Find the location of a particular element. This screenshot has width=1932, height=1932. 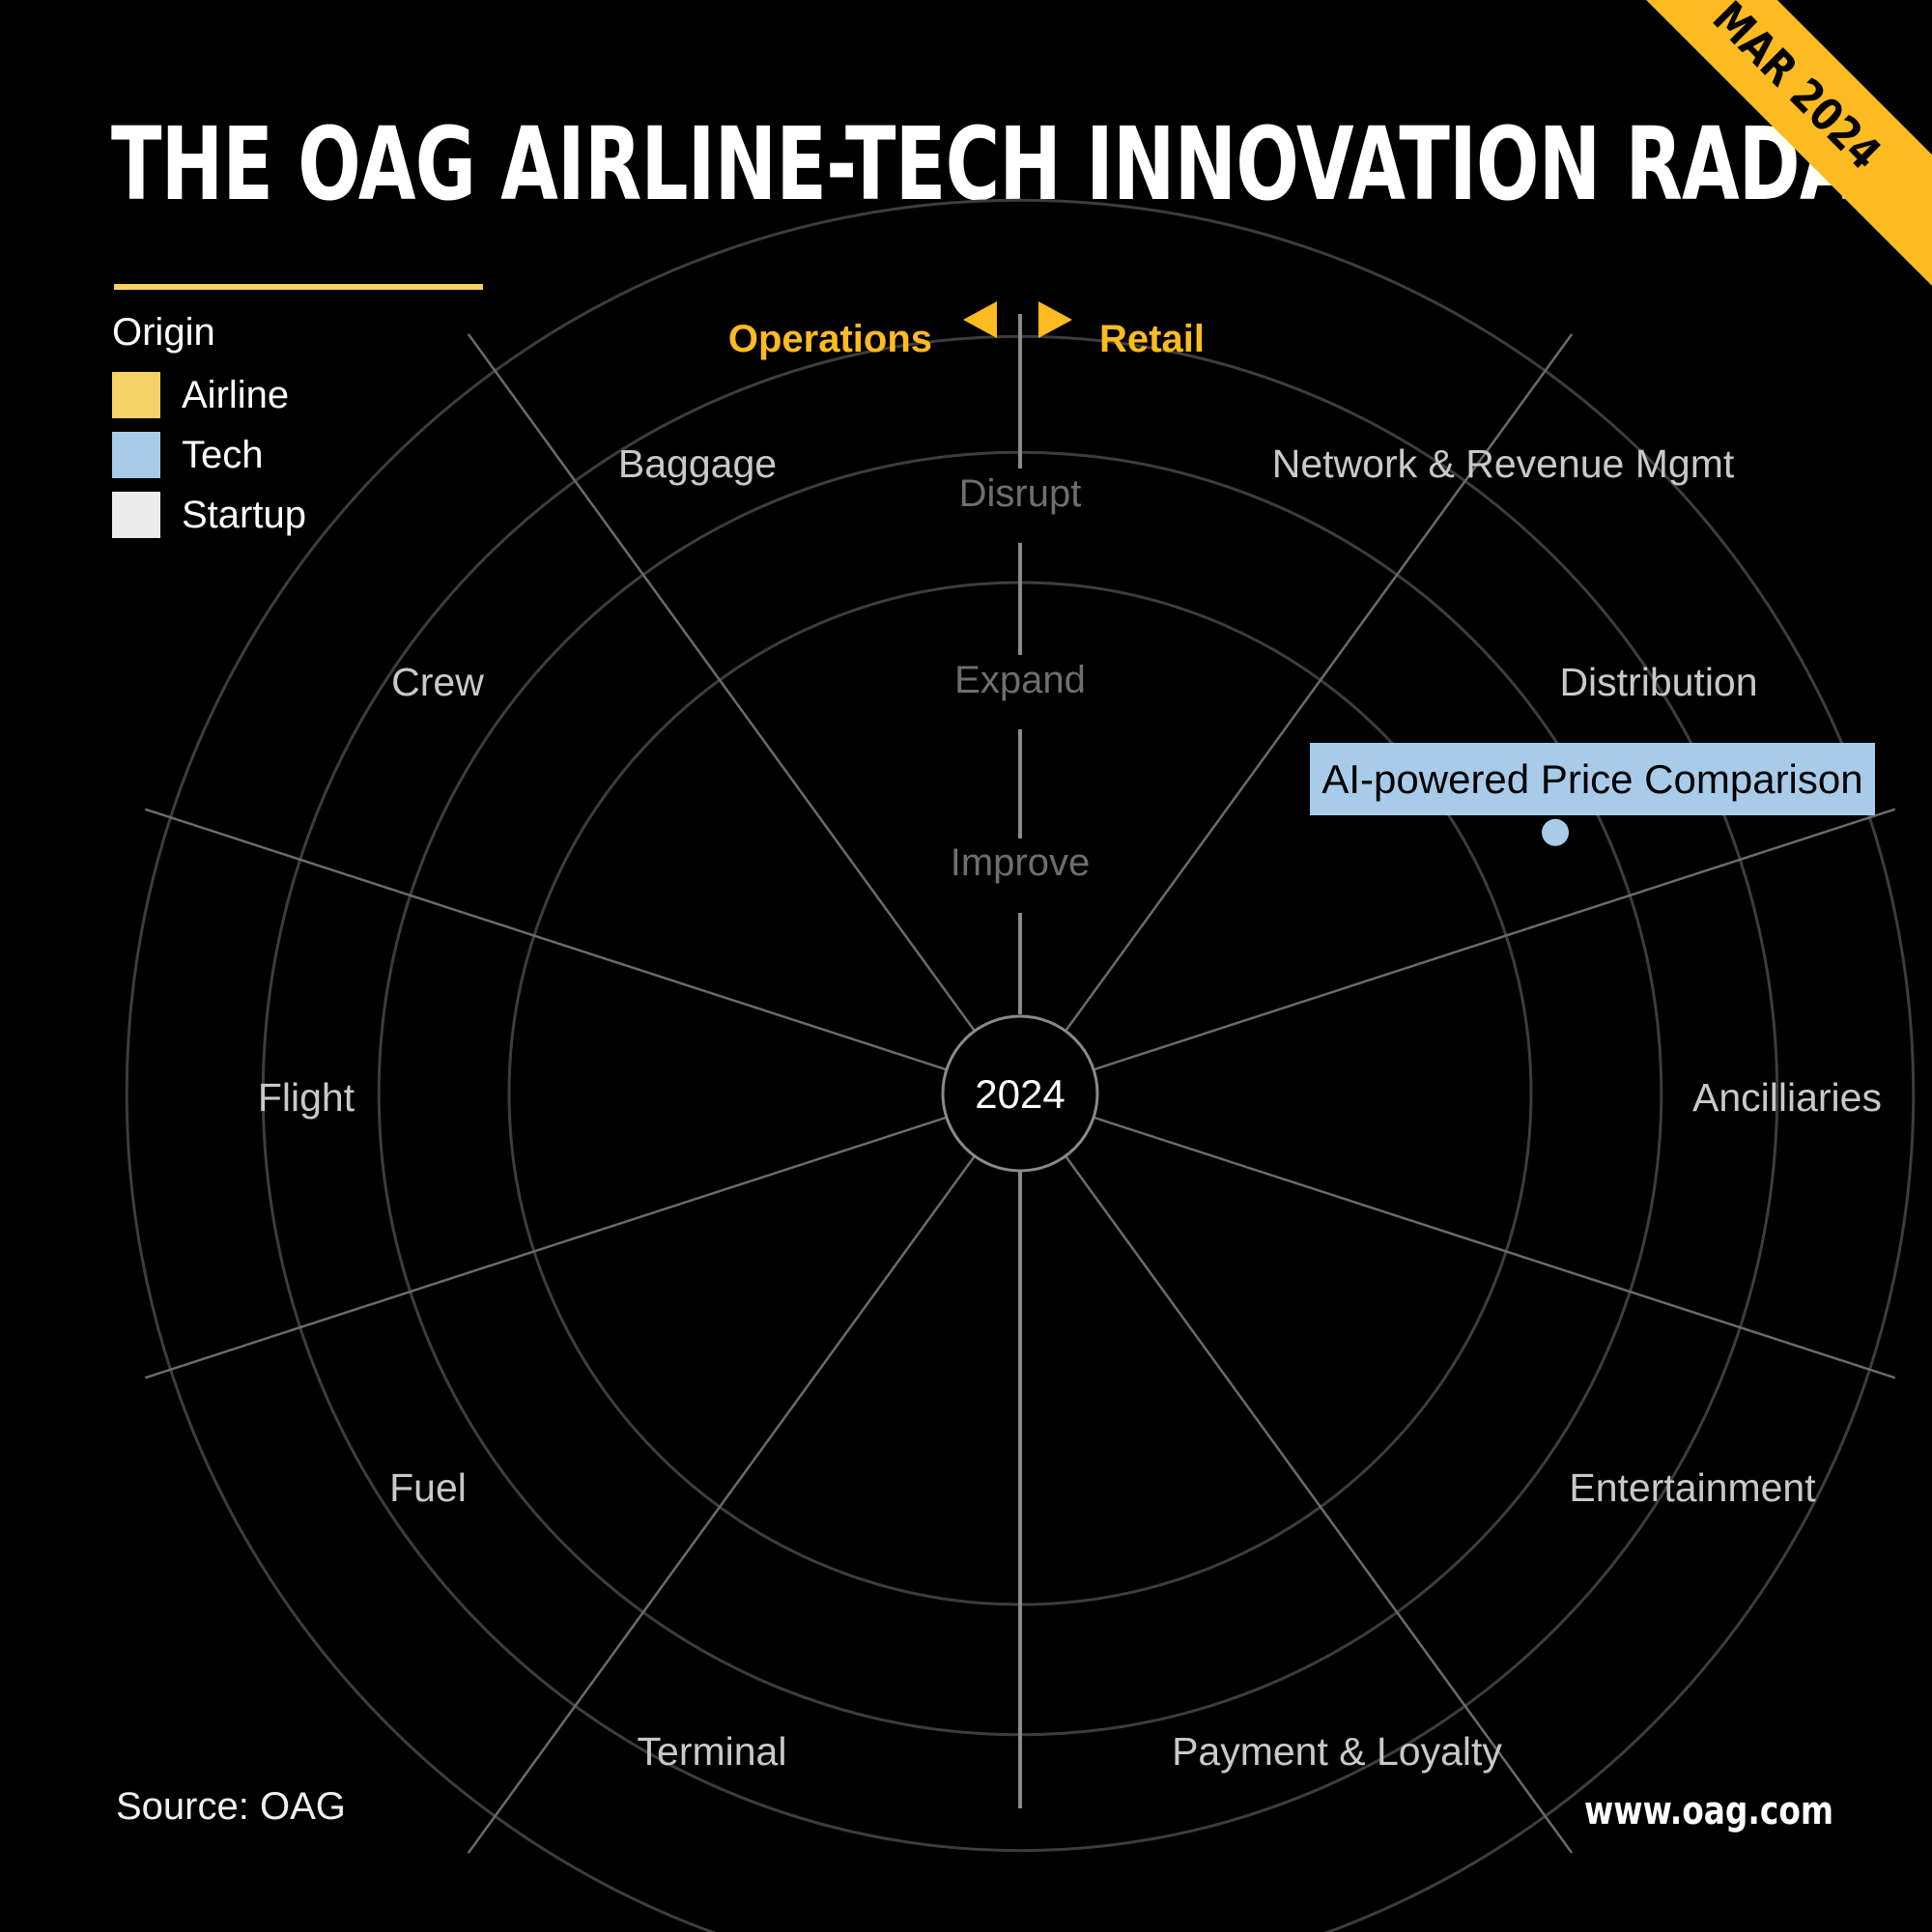

sector-label-fuel: Fuel is located at coordinates (428, 1487).